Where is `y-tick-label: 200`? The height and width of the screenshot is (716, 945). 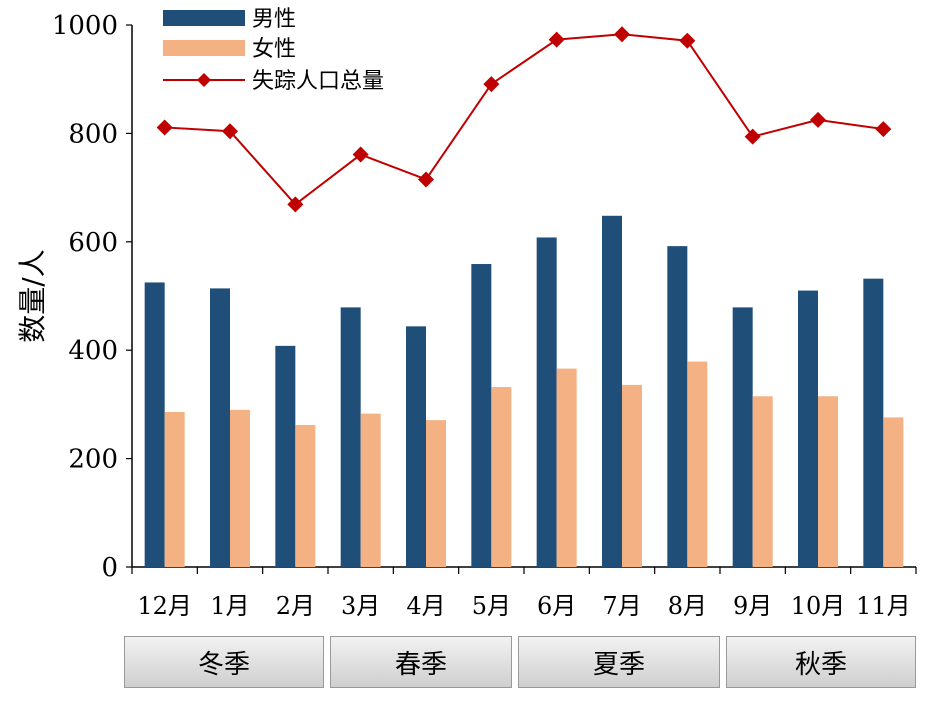 y-tick-label: 200 is located at coordinates (93, 460).